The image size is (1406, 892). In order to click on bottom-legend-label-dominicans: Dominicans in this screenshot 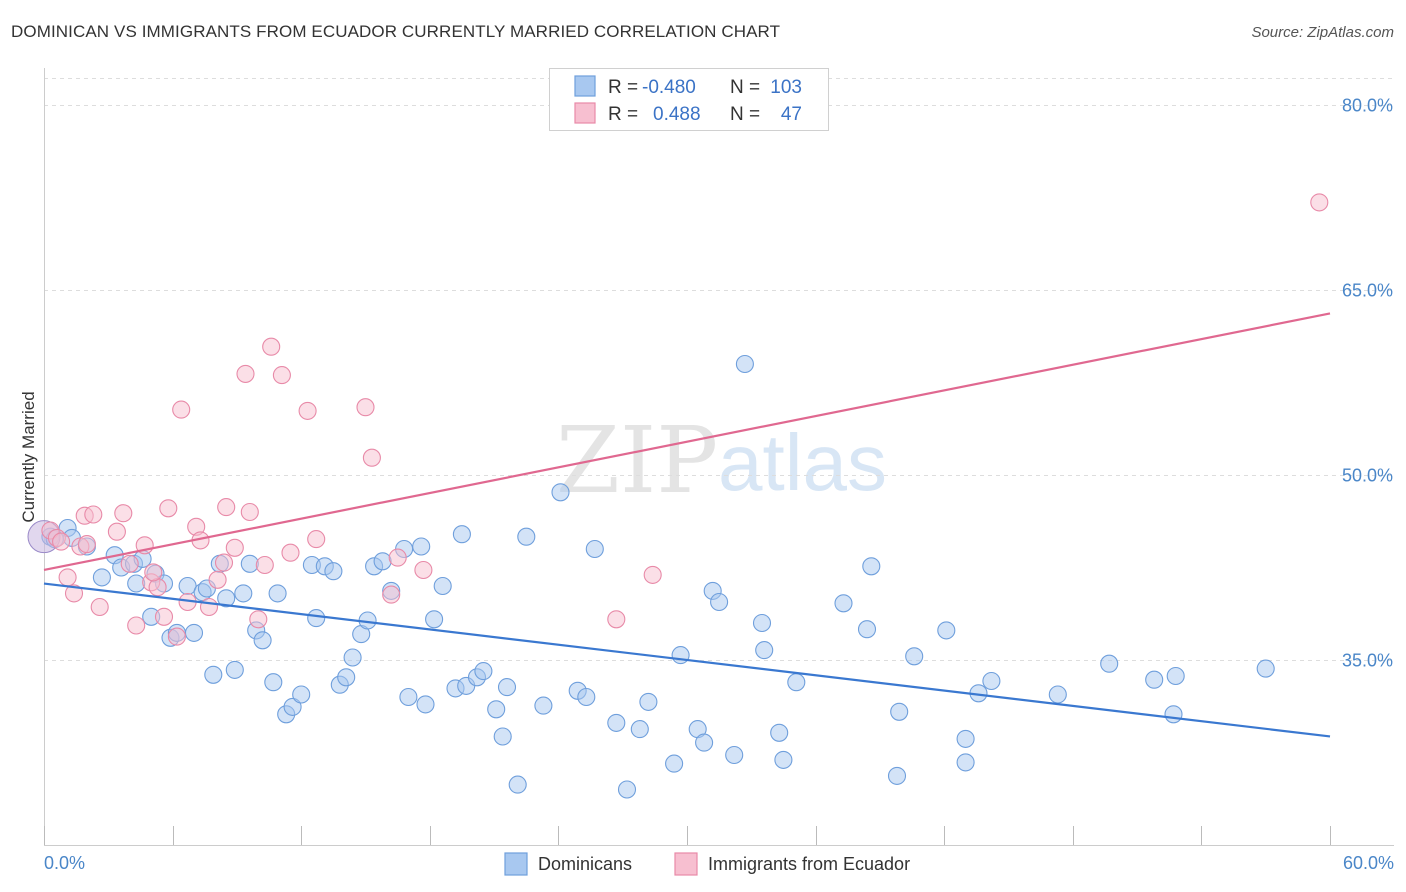, I will do `click(585, 864)`.